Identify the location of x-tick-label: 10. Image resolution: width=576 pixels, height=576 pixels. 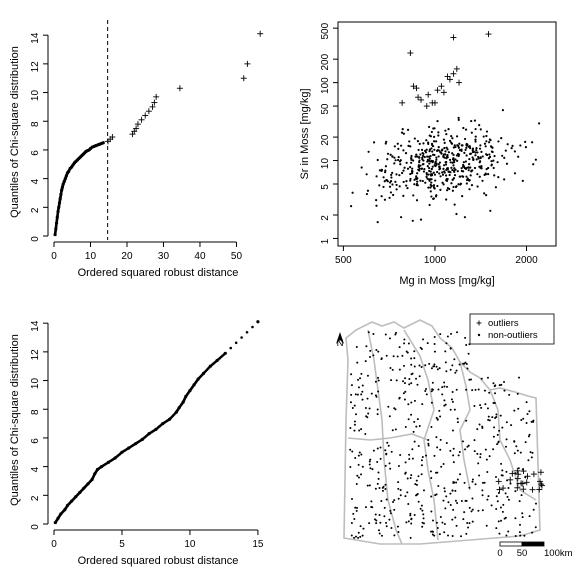
(190, 544).